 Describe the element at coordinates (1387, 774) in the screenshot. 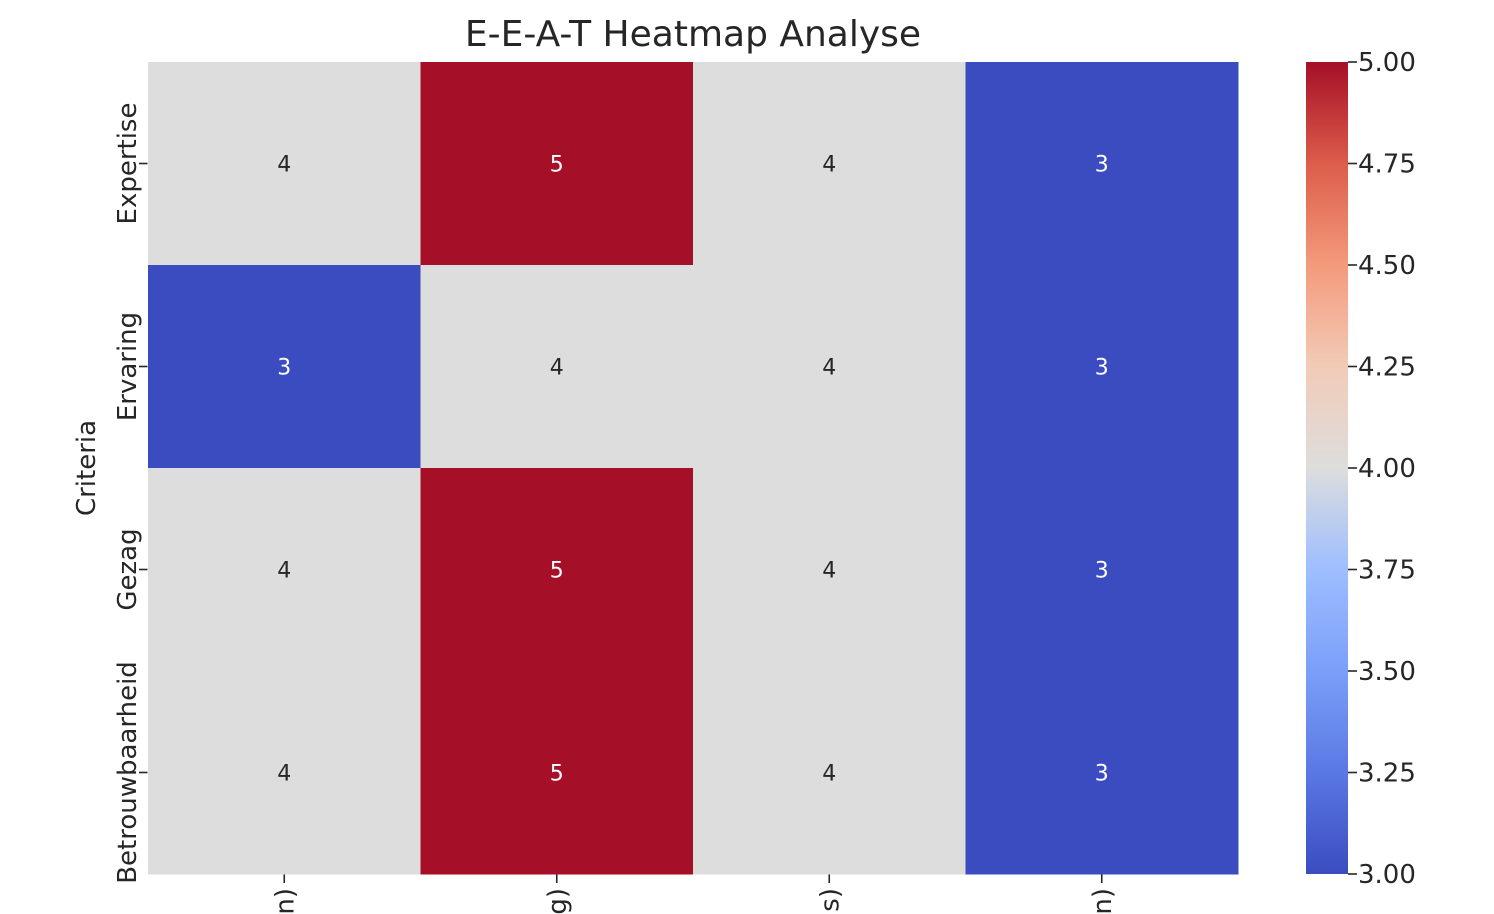

I see `colorbar-tick-label: 3.25` at that location.